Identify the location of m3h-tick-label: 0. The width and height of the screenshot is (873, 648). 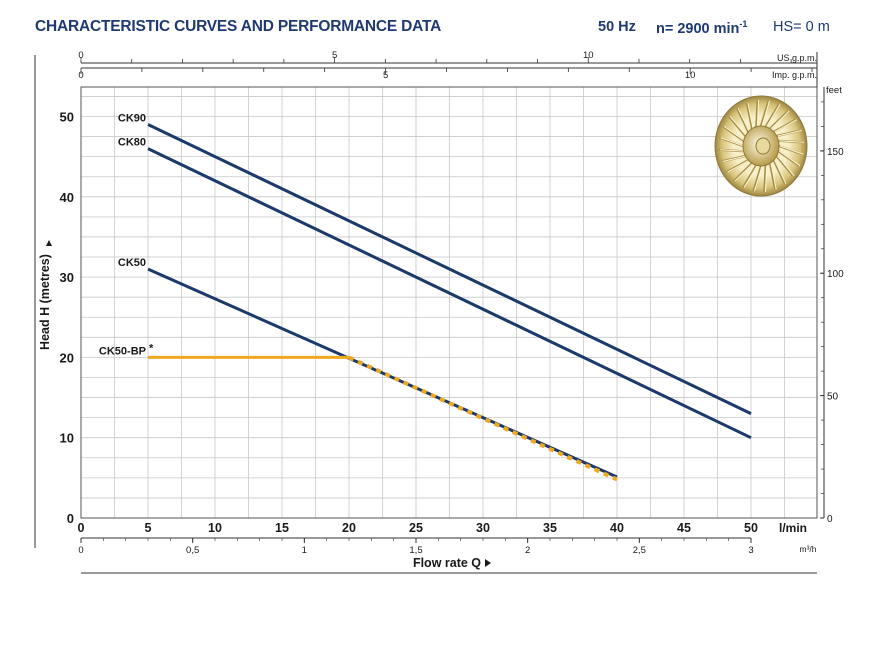
(80, 550).